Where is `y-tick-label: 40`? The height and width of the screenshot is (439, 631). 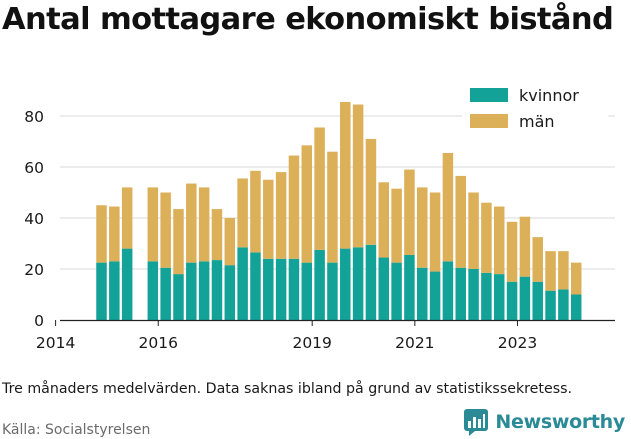
y-tick-label: 40 is located at coordinates (34, 219).